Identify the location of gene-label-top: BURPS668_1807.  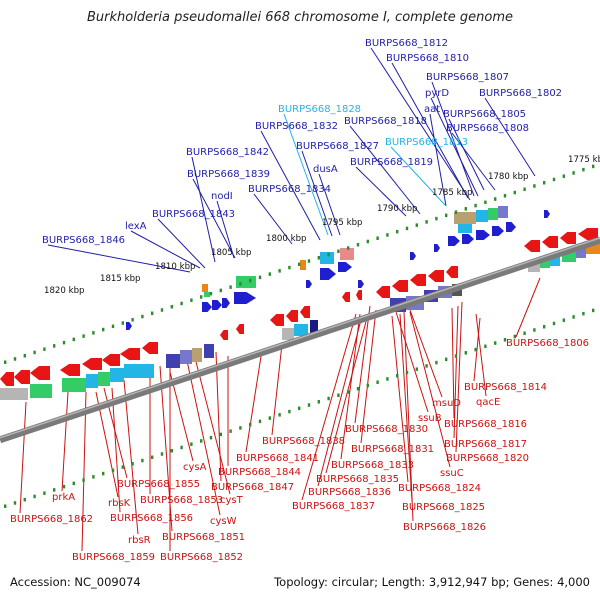
(467, 77).